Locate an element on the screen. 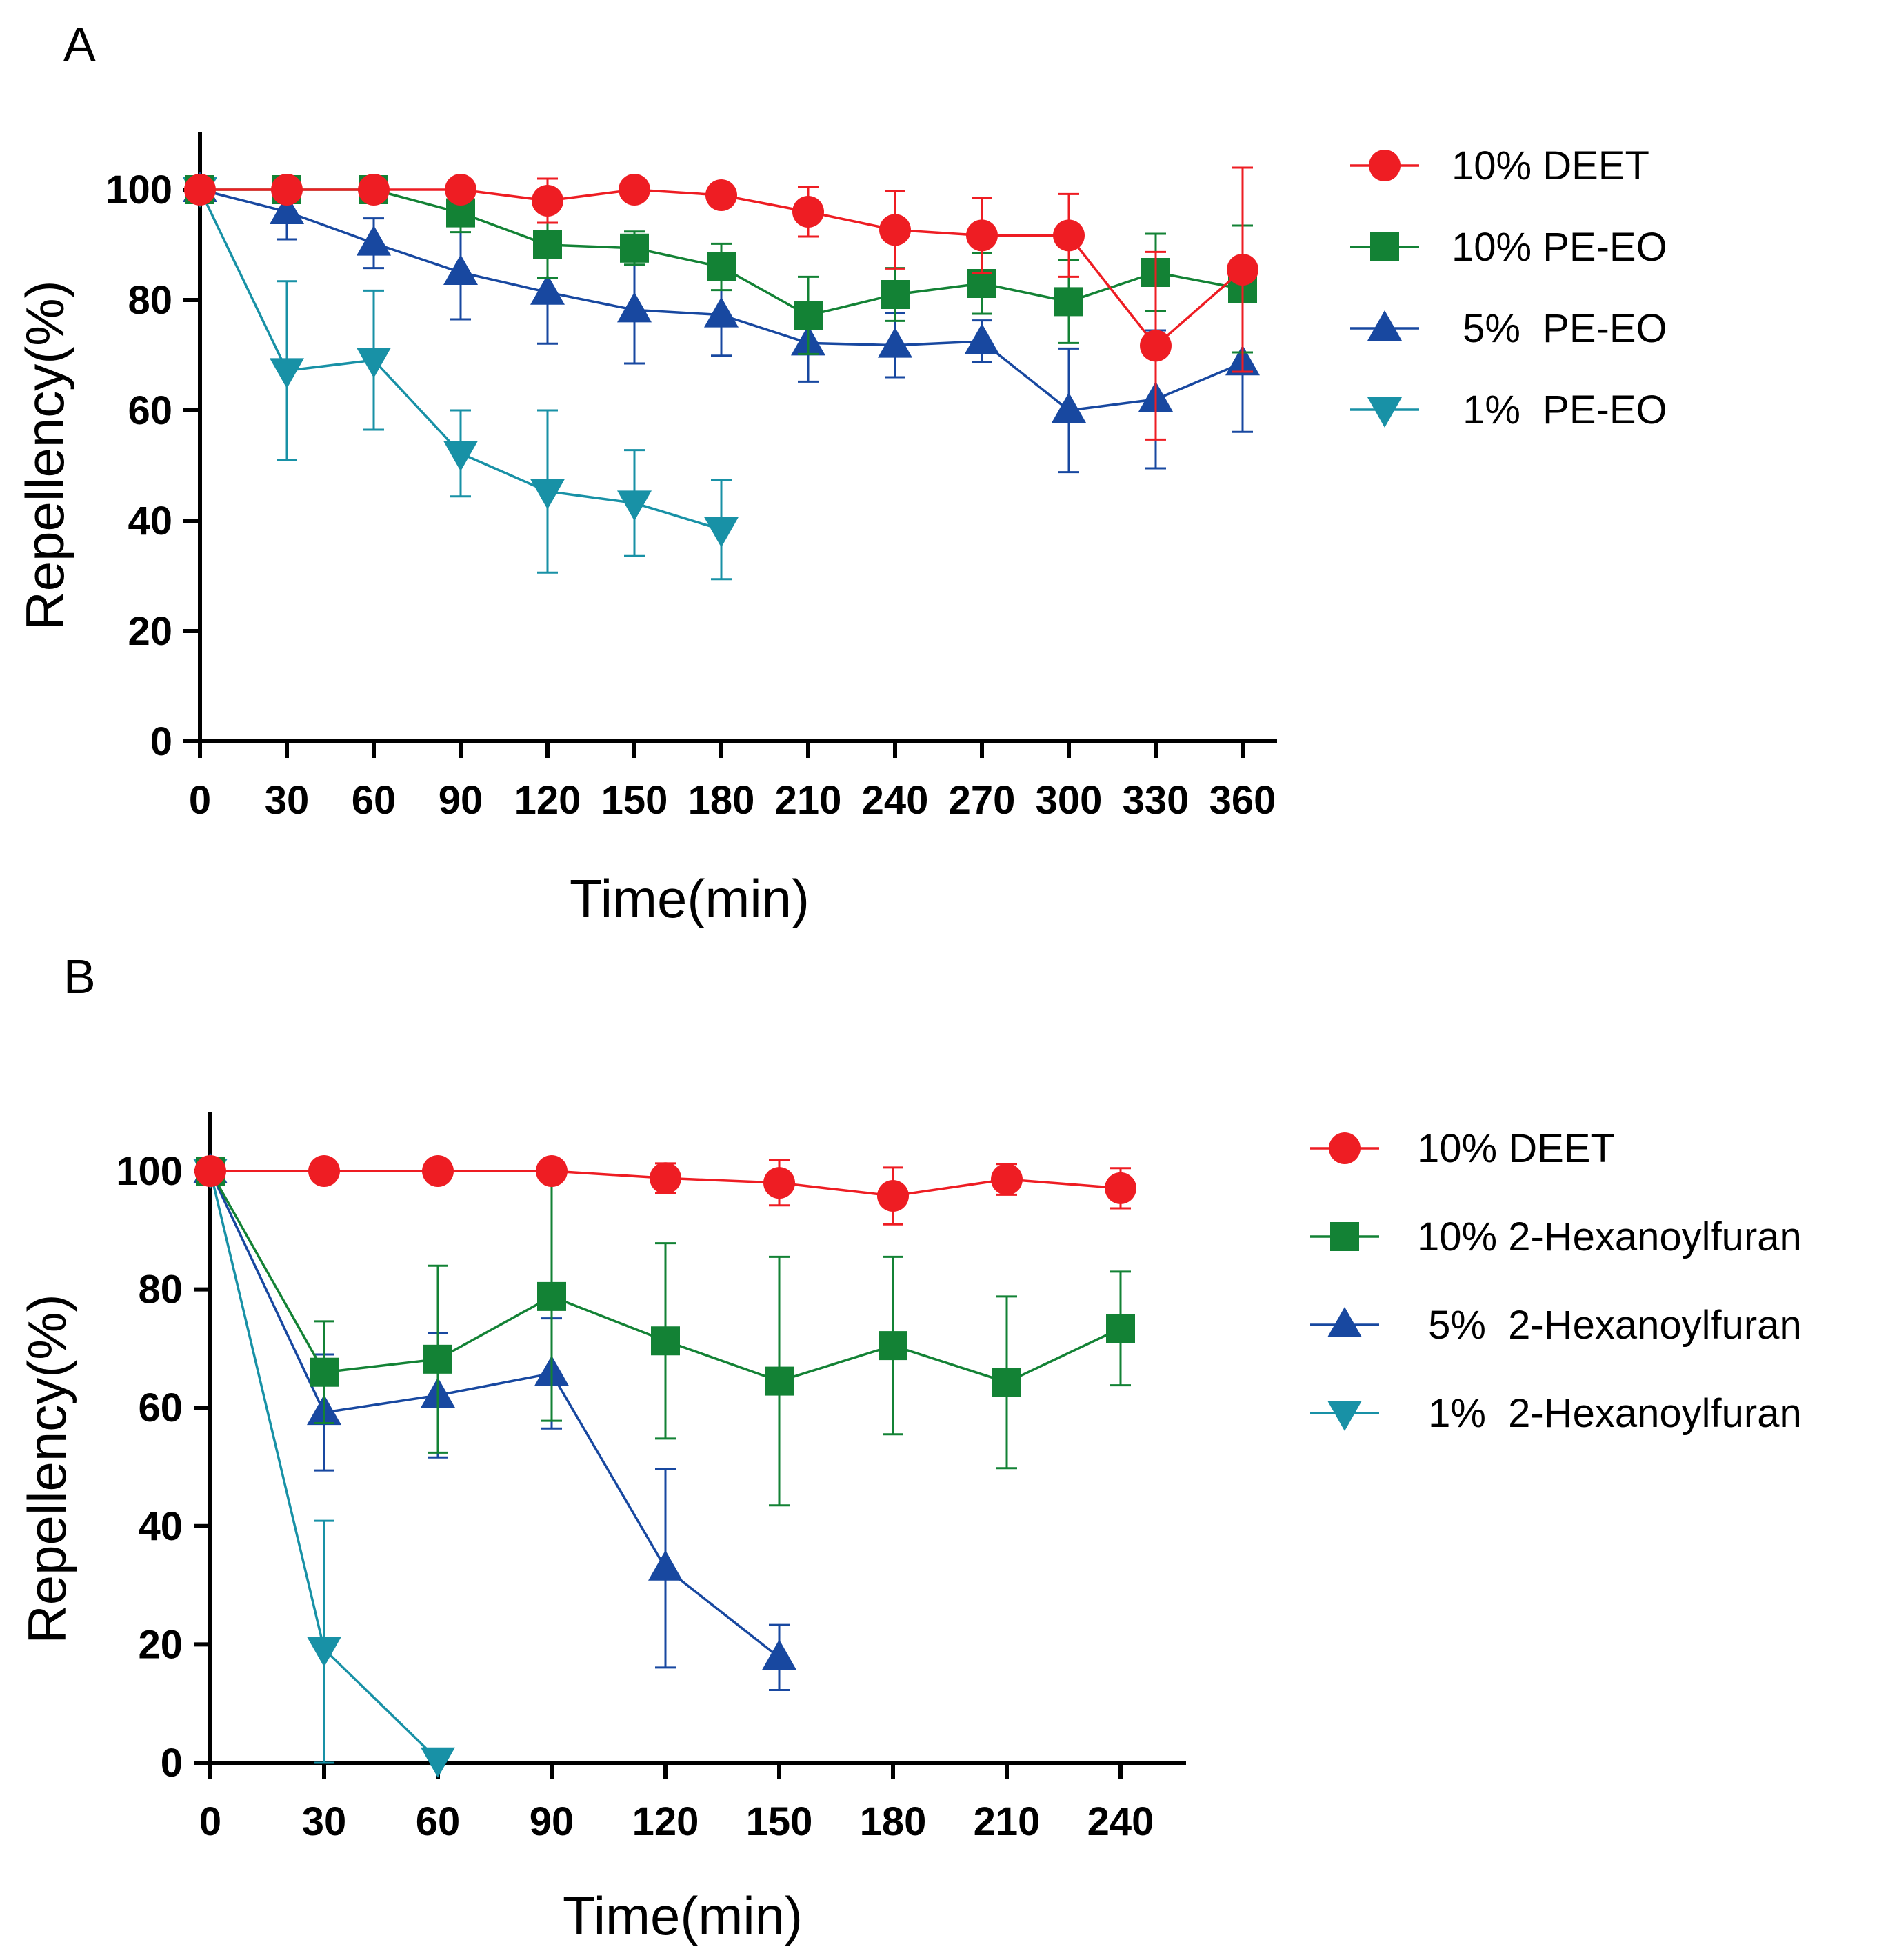  y-tick-label-b: 80 is located at coordinates (161, 1290).